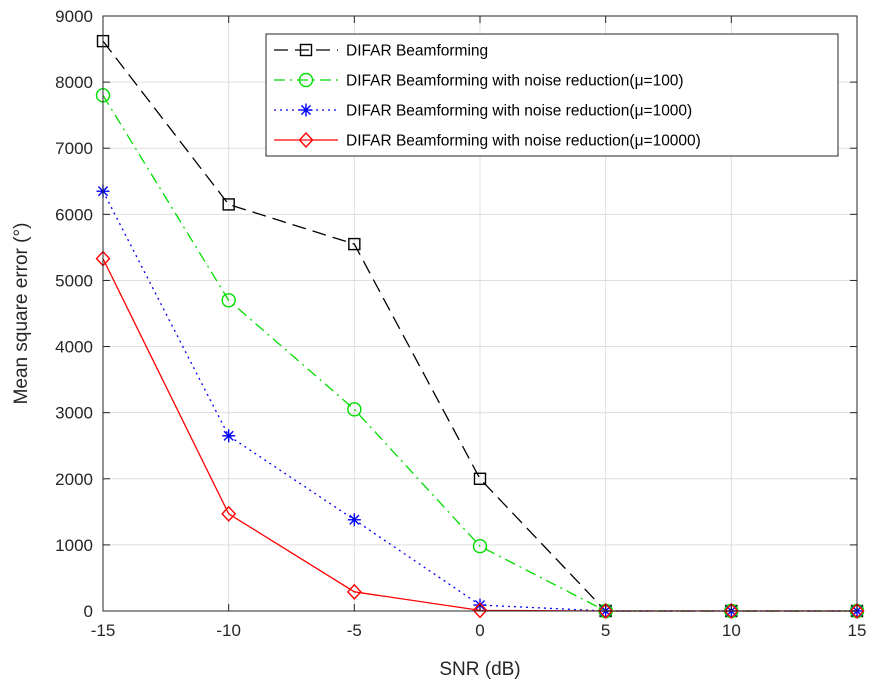  Describe the element at coordinates (74, 214) in the screenshot. I see `y-tick-label-6: 6000` at that location.